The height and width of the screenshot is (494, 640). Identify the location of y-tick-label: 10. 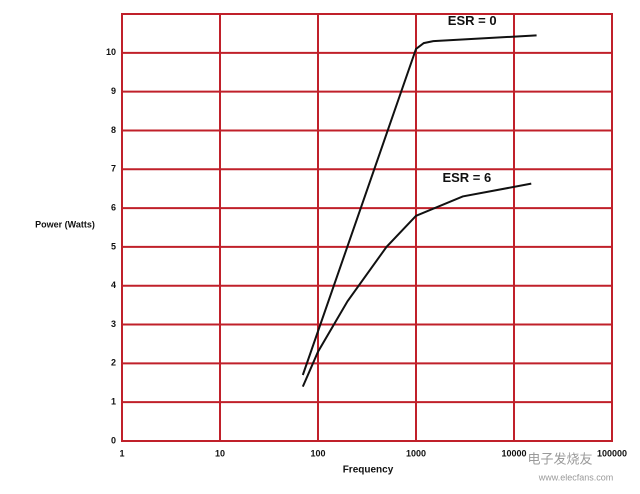
(111, 52).